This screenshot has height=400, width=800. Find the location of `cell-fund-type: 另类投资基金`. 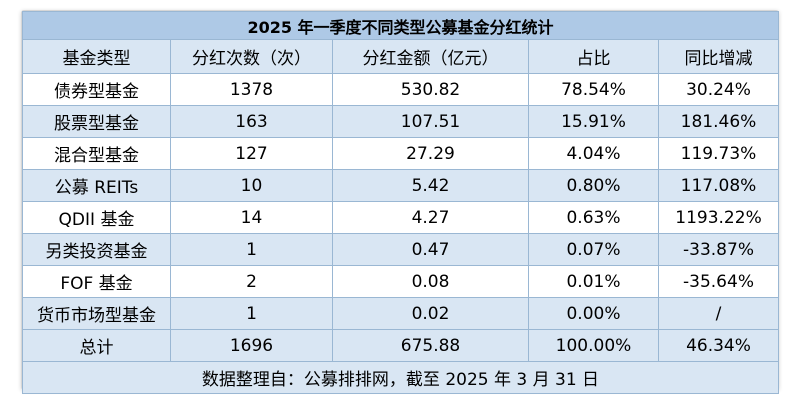

cell-fund-type: 另类投资基金 is located at coordinates (96, 249).